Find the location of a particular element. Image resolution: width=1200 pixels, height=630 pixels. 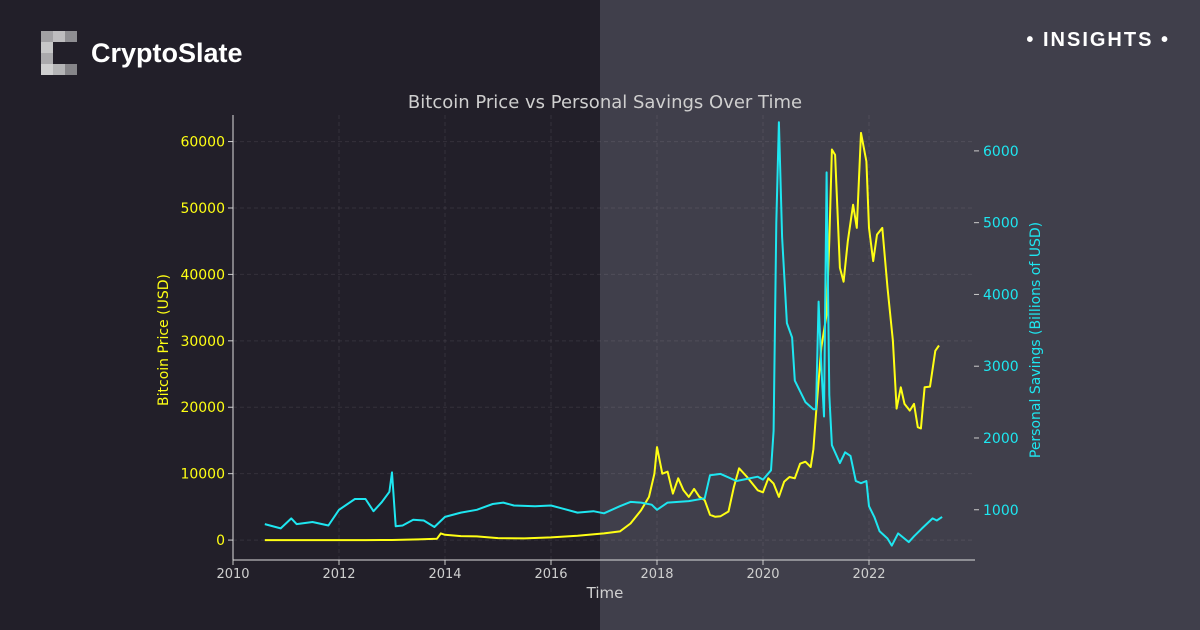

y-tick-label-left: 60000 is located at coordinates (202, 143).